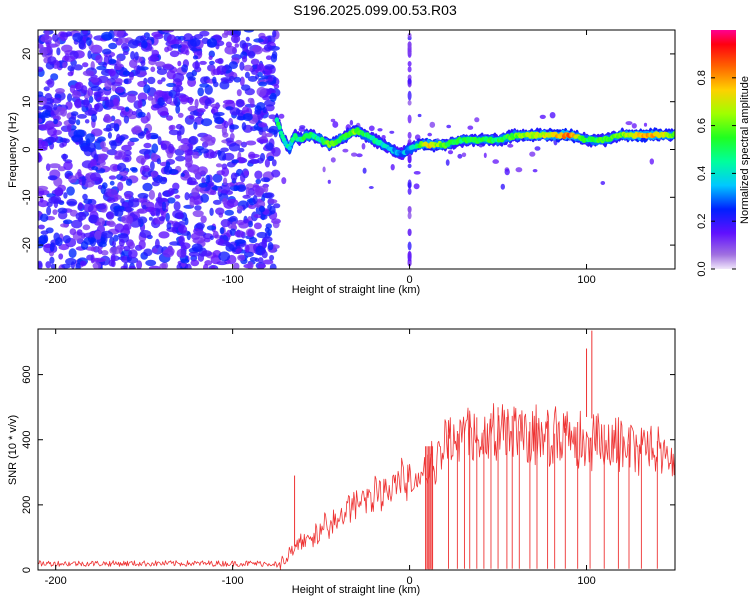  I want to click on signal-mark, so click(277, 120).